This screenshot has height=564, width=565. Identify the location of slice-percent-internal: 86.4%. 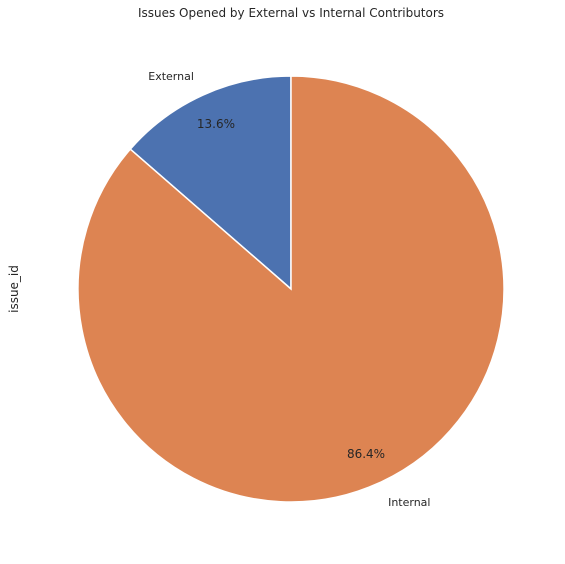
(366, 454).